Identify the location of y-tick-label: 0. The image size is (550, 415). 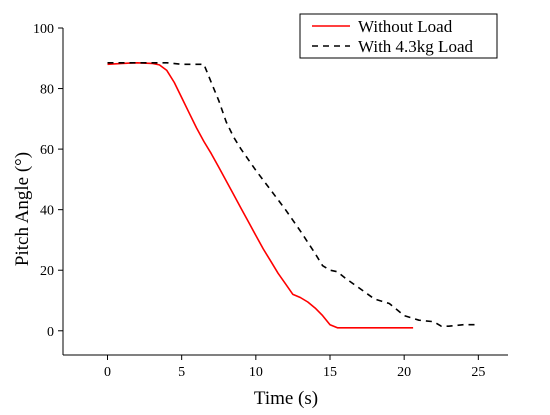
(50, 332).